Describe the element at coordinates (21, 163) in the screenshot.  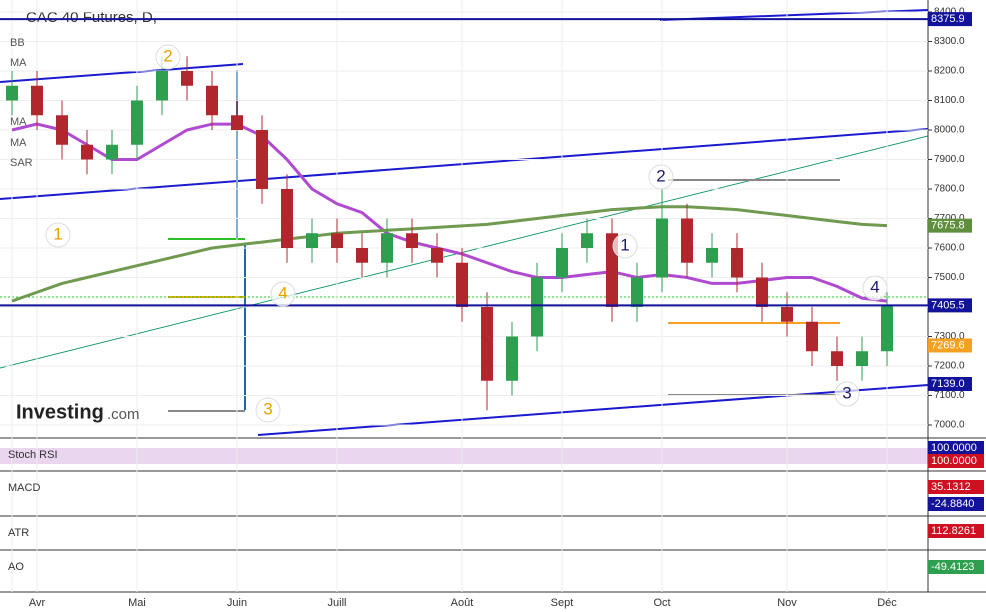
I see `study-label: SAR` at that location.